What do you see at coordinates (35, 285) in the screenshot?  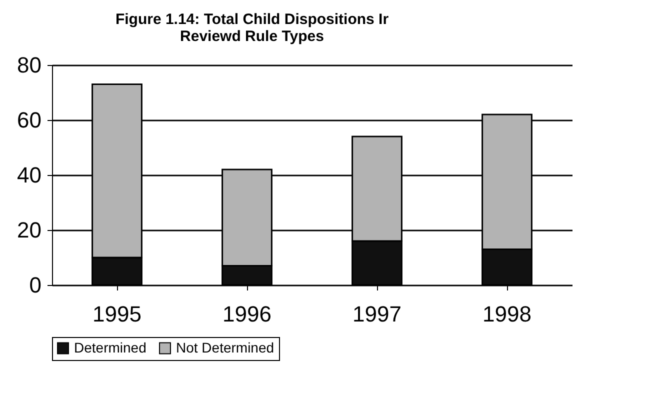 I see `y-tick-label: 0` at bounding box center [35, 285].